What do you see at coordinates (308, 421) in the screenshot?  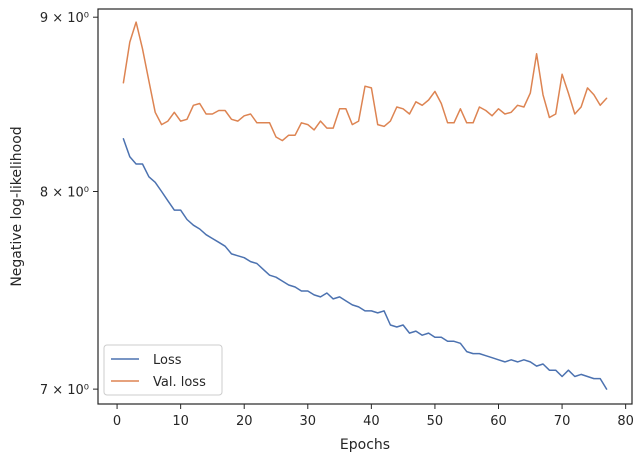 I see `x-tick-label: 30` at bounding box center [308, 421].